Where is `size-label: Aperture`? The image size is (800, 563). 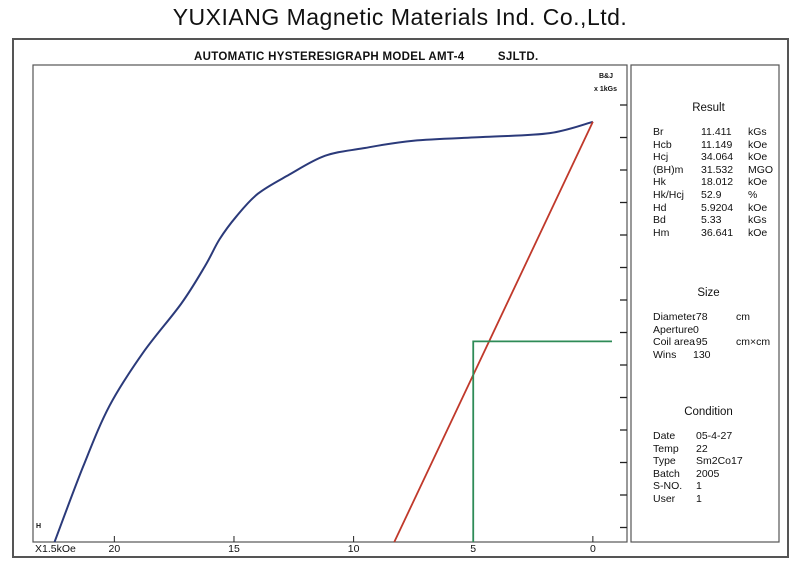 size-label: Aperture is located at coordinates (673, 329).